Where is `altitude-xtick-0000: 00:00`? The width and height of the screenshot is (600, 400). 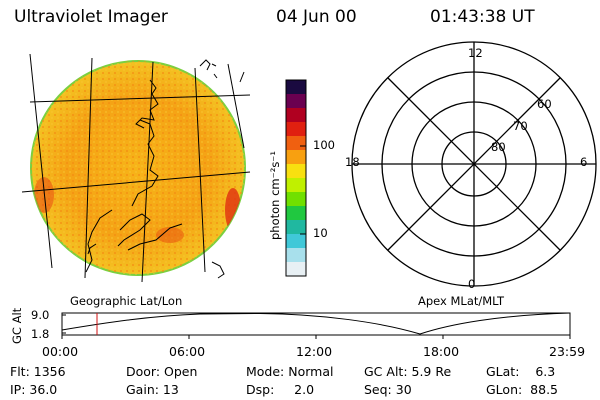 altitude-xtick-0000: 00:00 is located at coordinates (60, 351).